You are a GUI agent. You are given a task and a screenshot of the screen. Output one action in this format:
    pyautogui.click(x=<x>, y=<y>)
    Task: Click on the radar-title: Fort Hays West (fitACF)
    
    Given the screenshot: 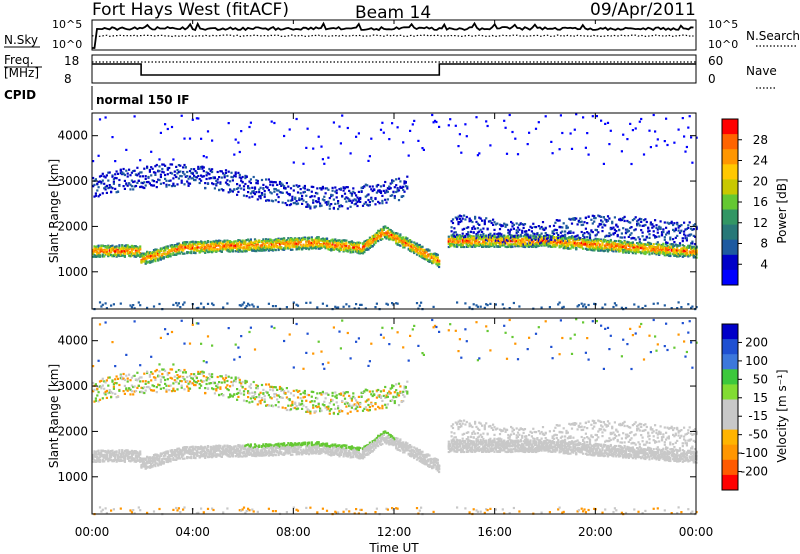 What is the action you would take?
    pyautogui.click(x=190, y=10)
    